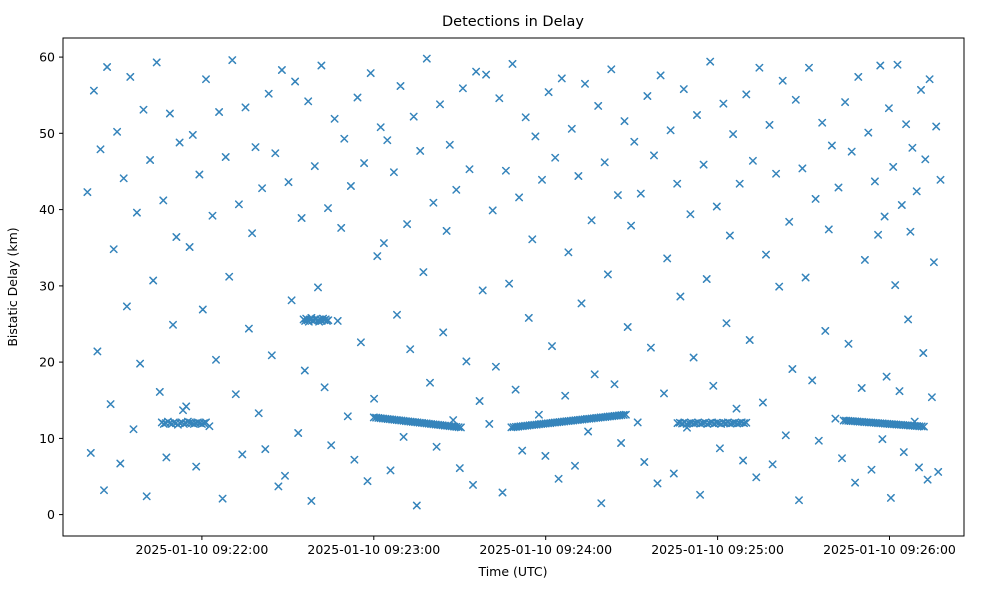 Image resolution: width=989 pixels, height=594 pixels. Describe the element at coordinates (373, 549) in the screenshot. I see `x-tick-label: 2025-01-10 09:23:00` at that location.